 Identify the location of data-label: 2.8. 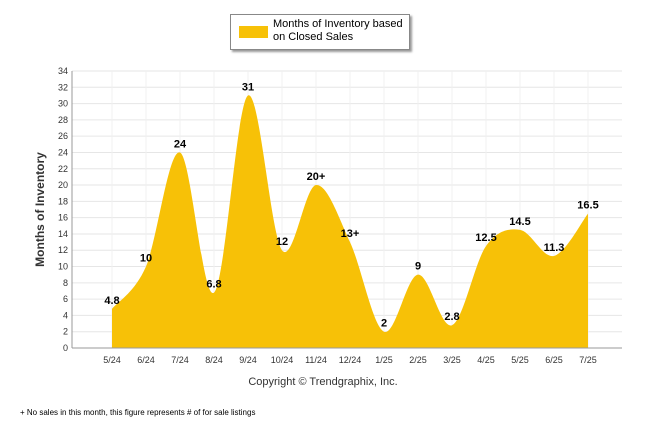
(451, 317).